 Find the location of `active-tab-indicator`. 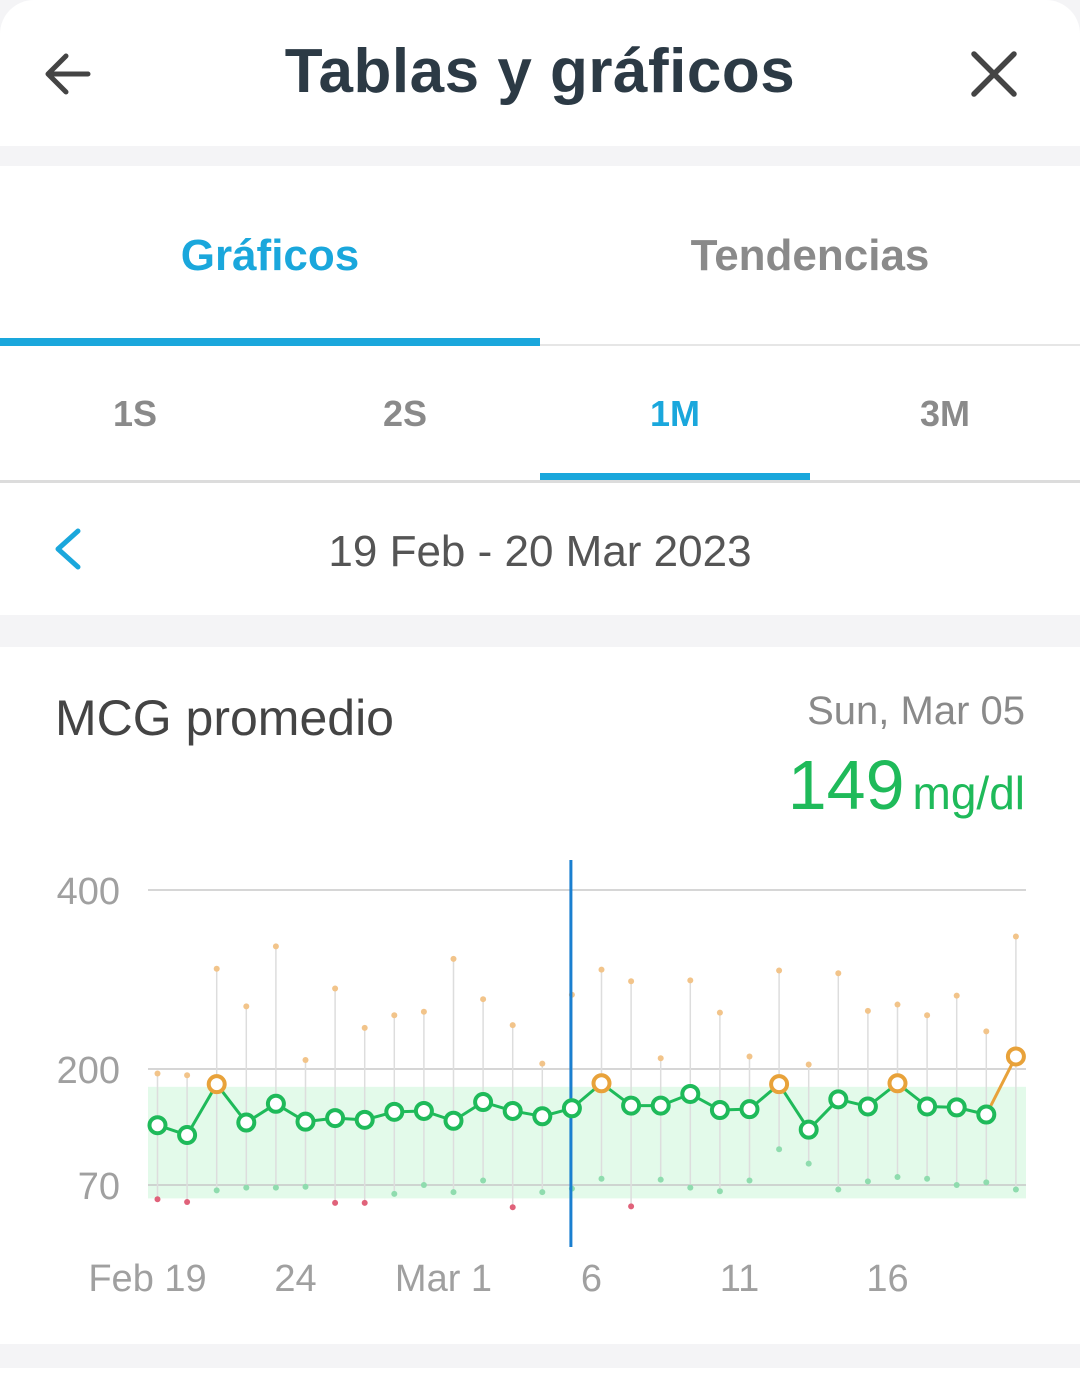

active-tab-indicator is located at coordinates (270, 342).